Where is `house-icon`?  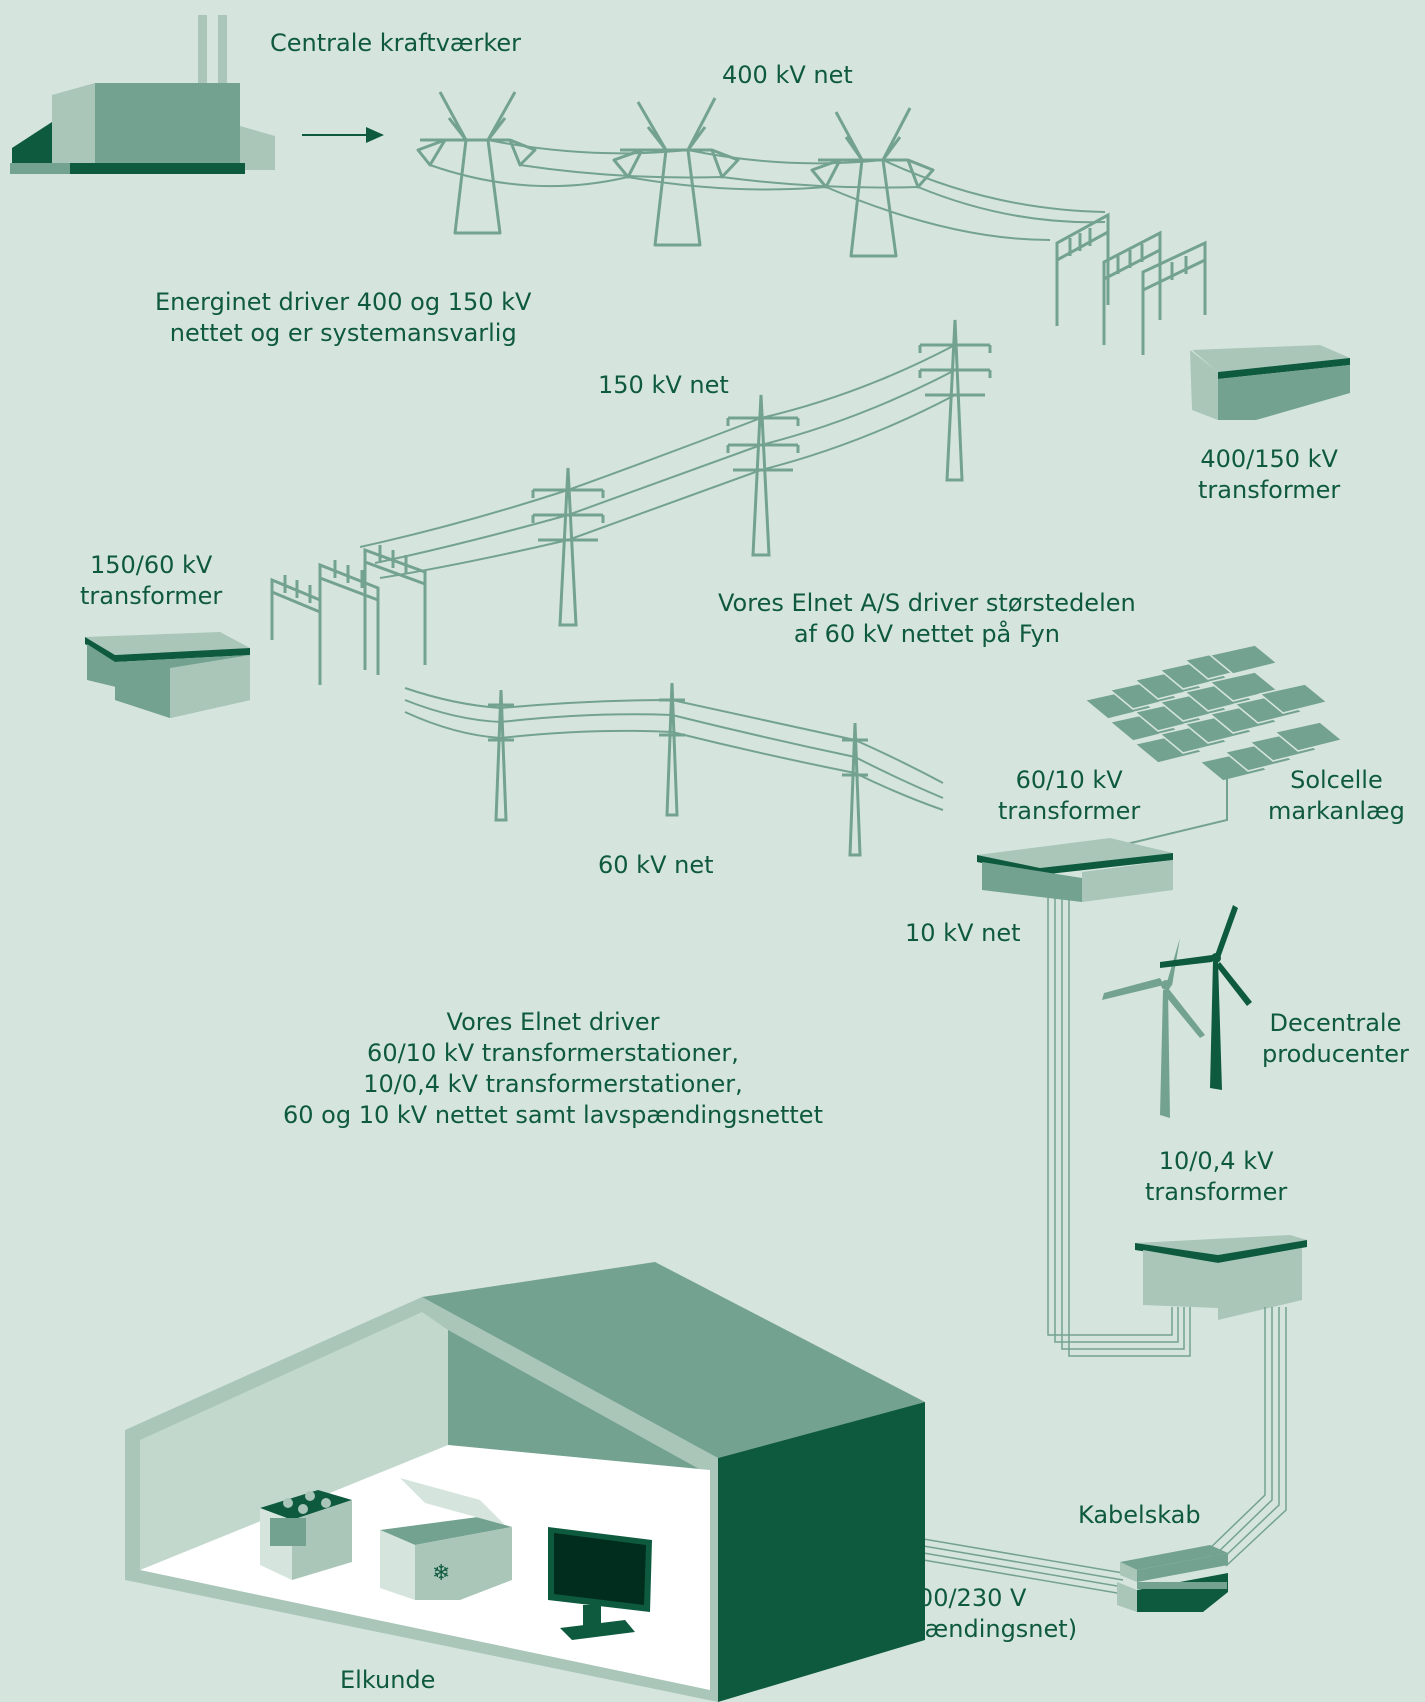
house-icon is located at coordinates (525, 1482).